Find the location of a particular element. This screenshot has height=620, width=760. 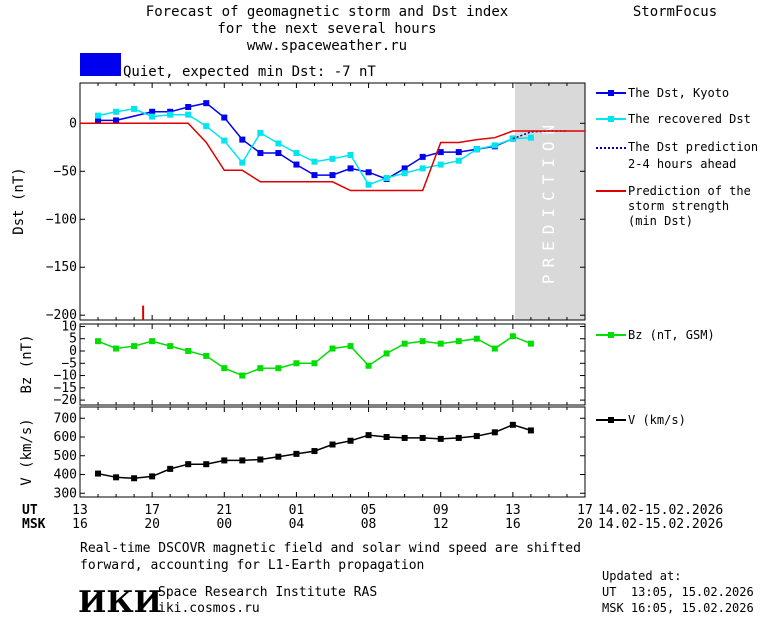

v-ytick-label: 600 is located at coordinates (65, 437).